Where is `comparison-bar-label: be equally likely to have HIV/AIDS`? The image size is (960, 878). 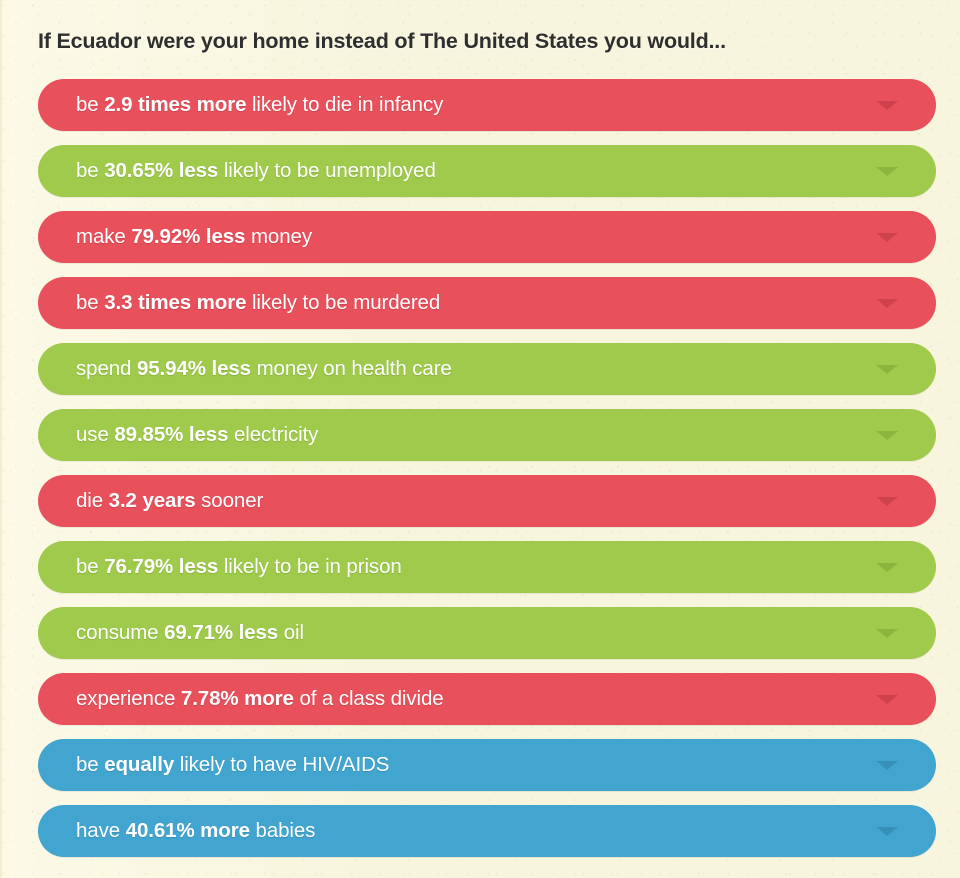
comparison-bar-label: be equally likely to have HIV/AIDS is located at coordinates (248, 765).